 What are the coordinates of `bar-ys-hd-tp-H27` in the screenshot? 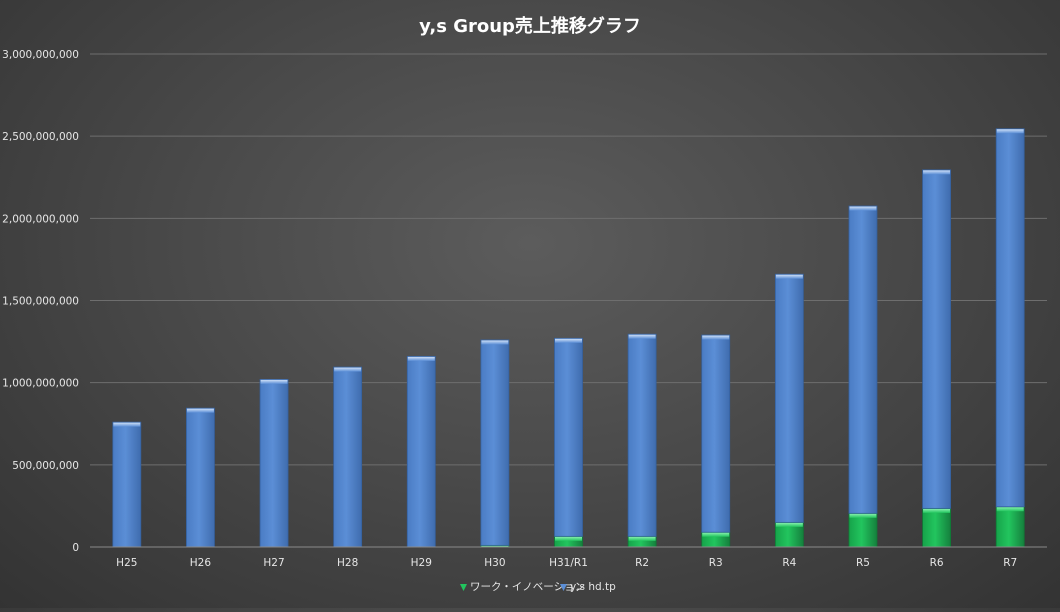 It's located at (274, 463).